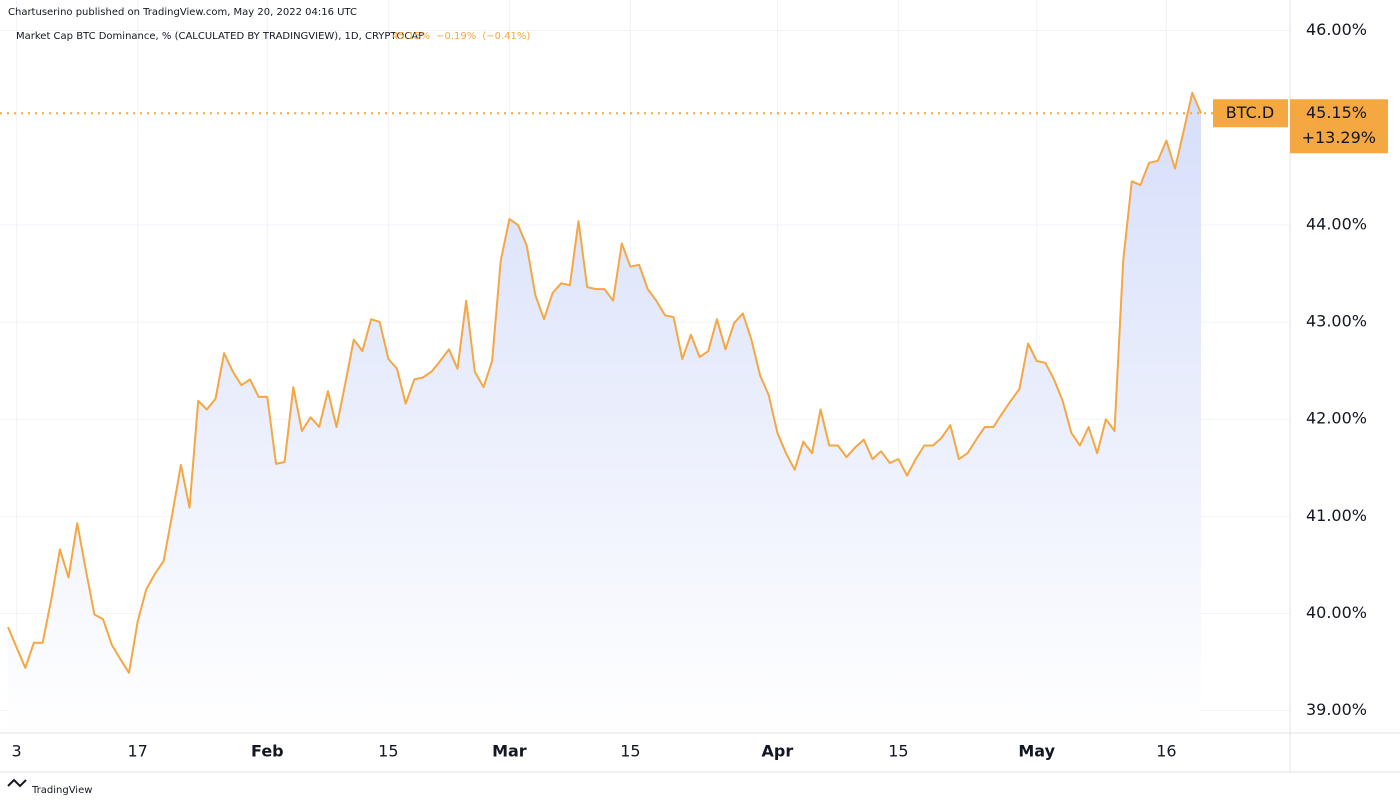 The width and height of the screenshot is (1400, 805). What do you see at coordinates (137, 751) in the screenshot?
I see `x-tick-label: 17` at bounding box center [137, 751].